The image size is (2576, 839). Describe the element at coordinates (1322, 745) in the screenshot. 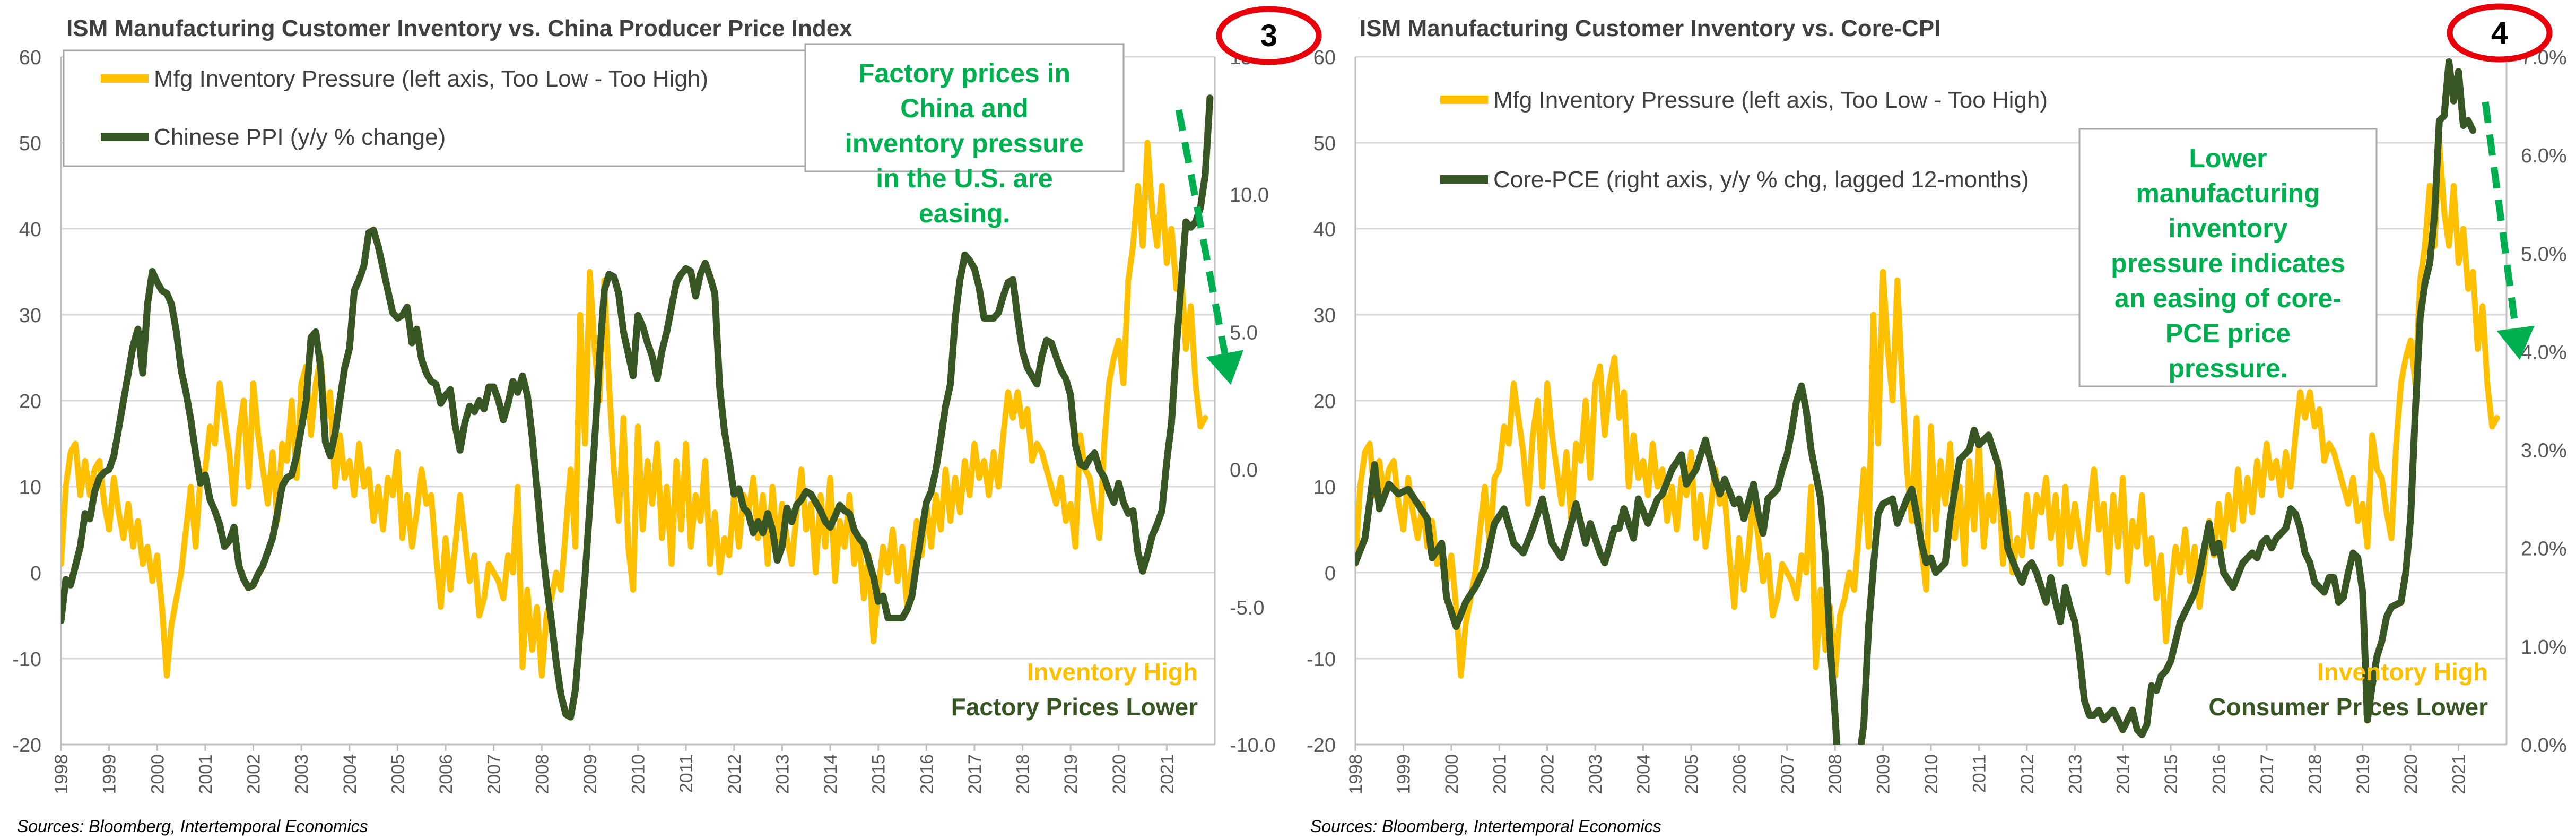

I see `left-axis-tick: -20` at that location.